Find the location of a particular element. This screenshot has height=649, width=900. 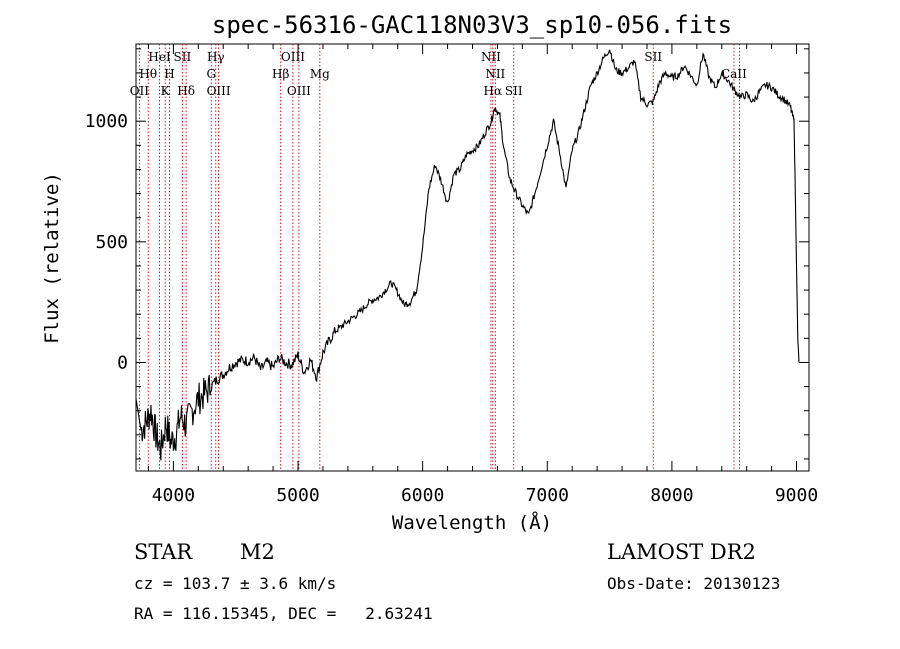

line-label: CaII is located at coordinates (734, 74).